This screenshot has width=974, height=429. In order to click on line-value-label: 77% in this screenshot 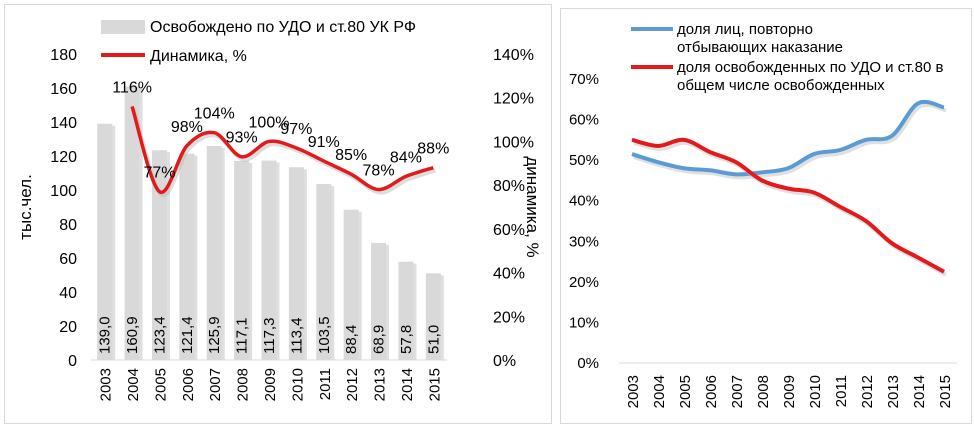, I will do `click(159, 173)`.